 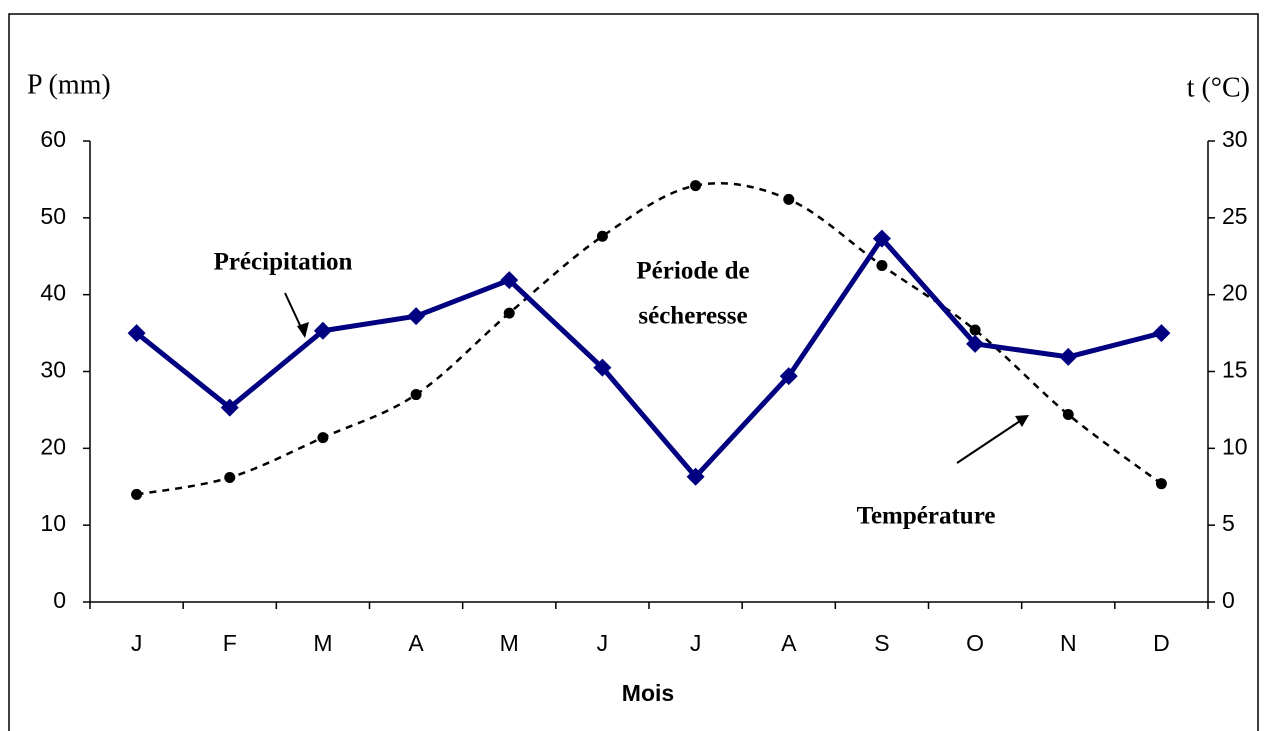 What do you see at coordinates (53, 446) in the screenshot?
I see `y-tick-label: 20` at bounding box center [53, 446].